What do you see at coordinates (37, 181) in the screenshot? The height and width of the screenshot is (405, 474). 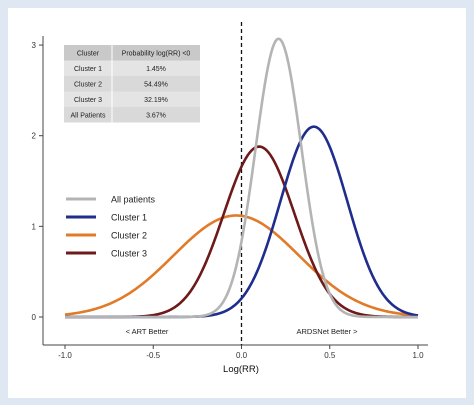 I see `y-ticks: 0 1 2 3` at bounding box center [37, 181].